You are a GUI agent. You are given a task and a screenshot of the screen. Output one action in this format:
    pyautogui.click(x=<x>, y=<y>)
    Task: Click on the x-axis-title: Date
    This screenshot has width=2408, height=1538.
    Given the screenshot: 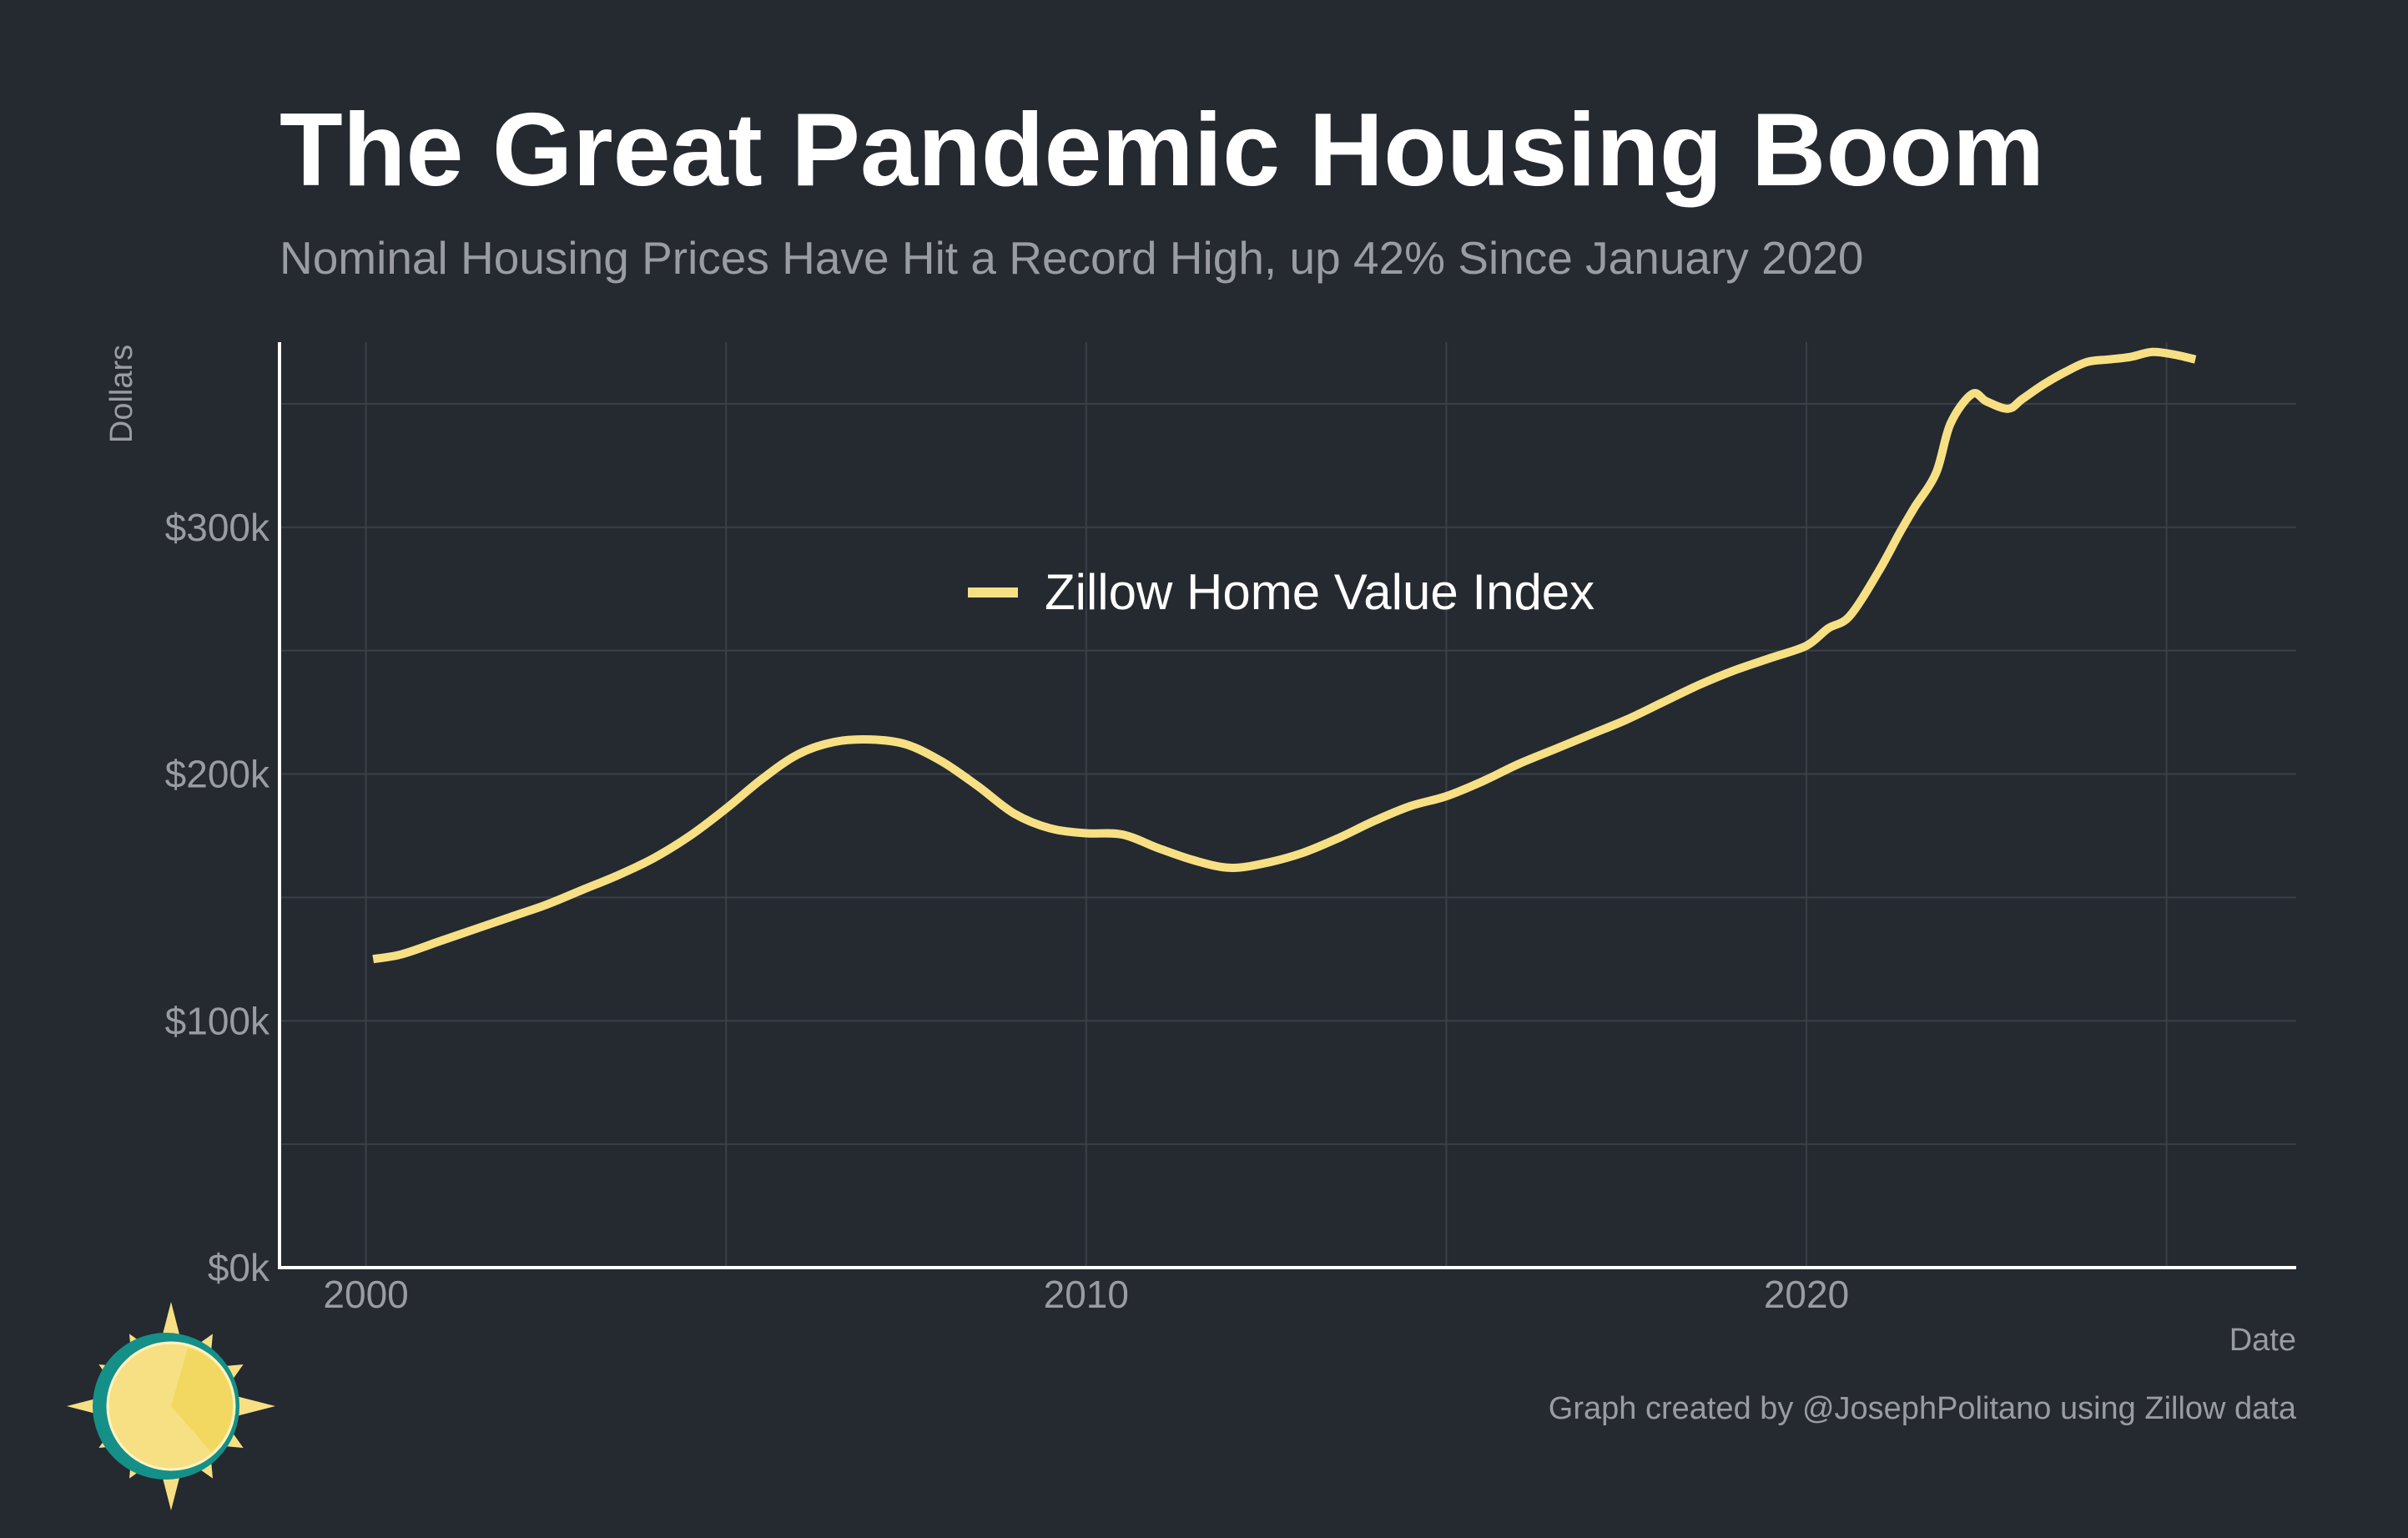 What is the action you would take?
    pyautogui.click(x=2262, y=1340)
    